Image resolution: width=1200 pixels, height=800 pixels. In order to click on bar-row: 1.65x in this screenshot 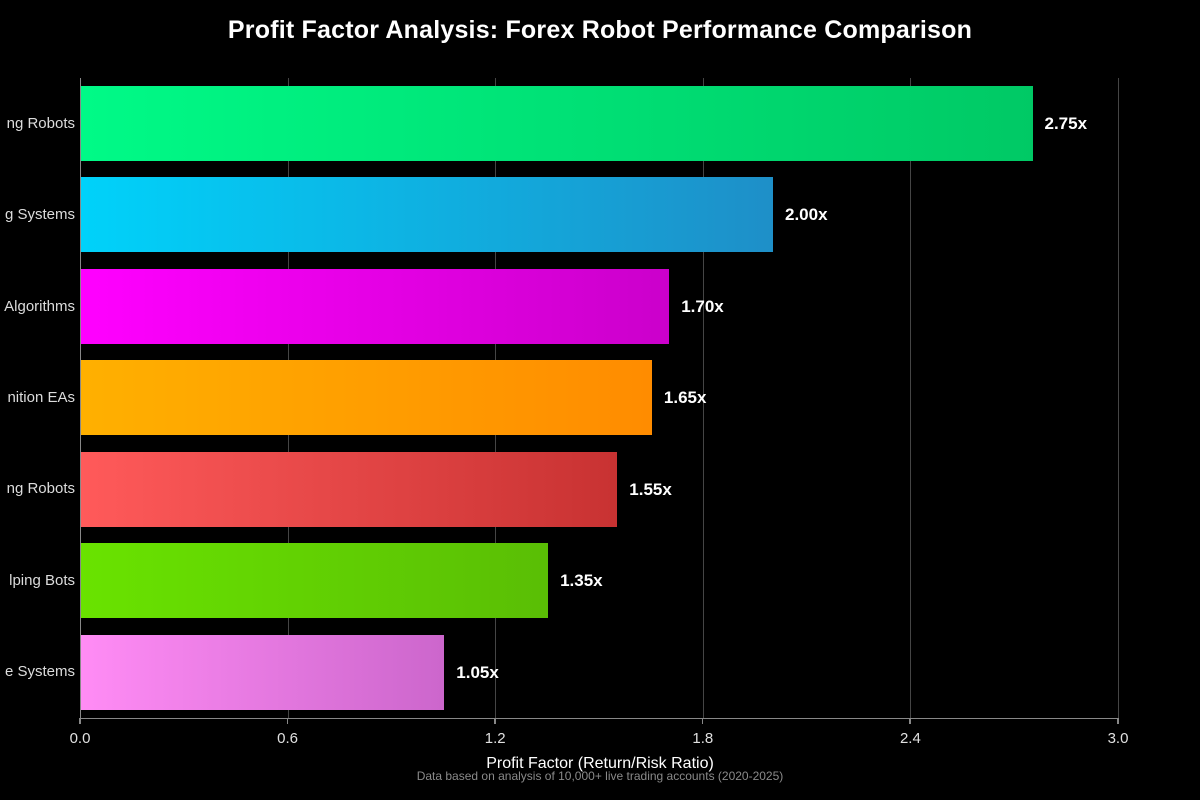, I will do `click(600, 397)`.